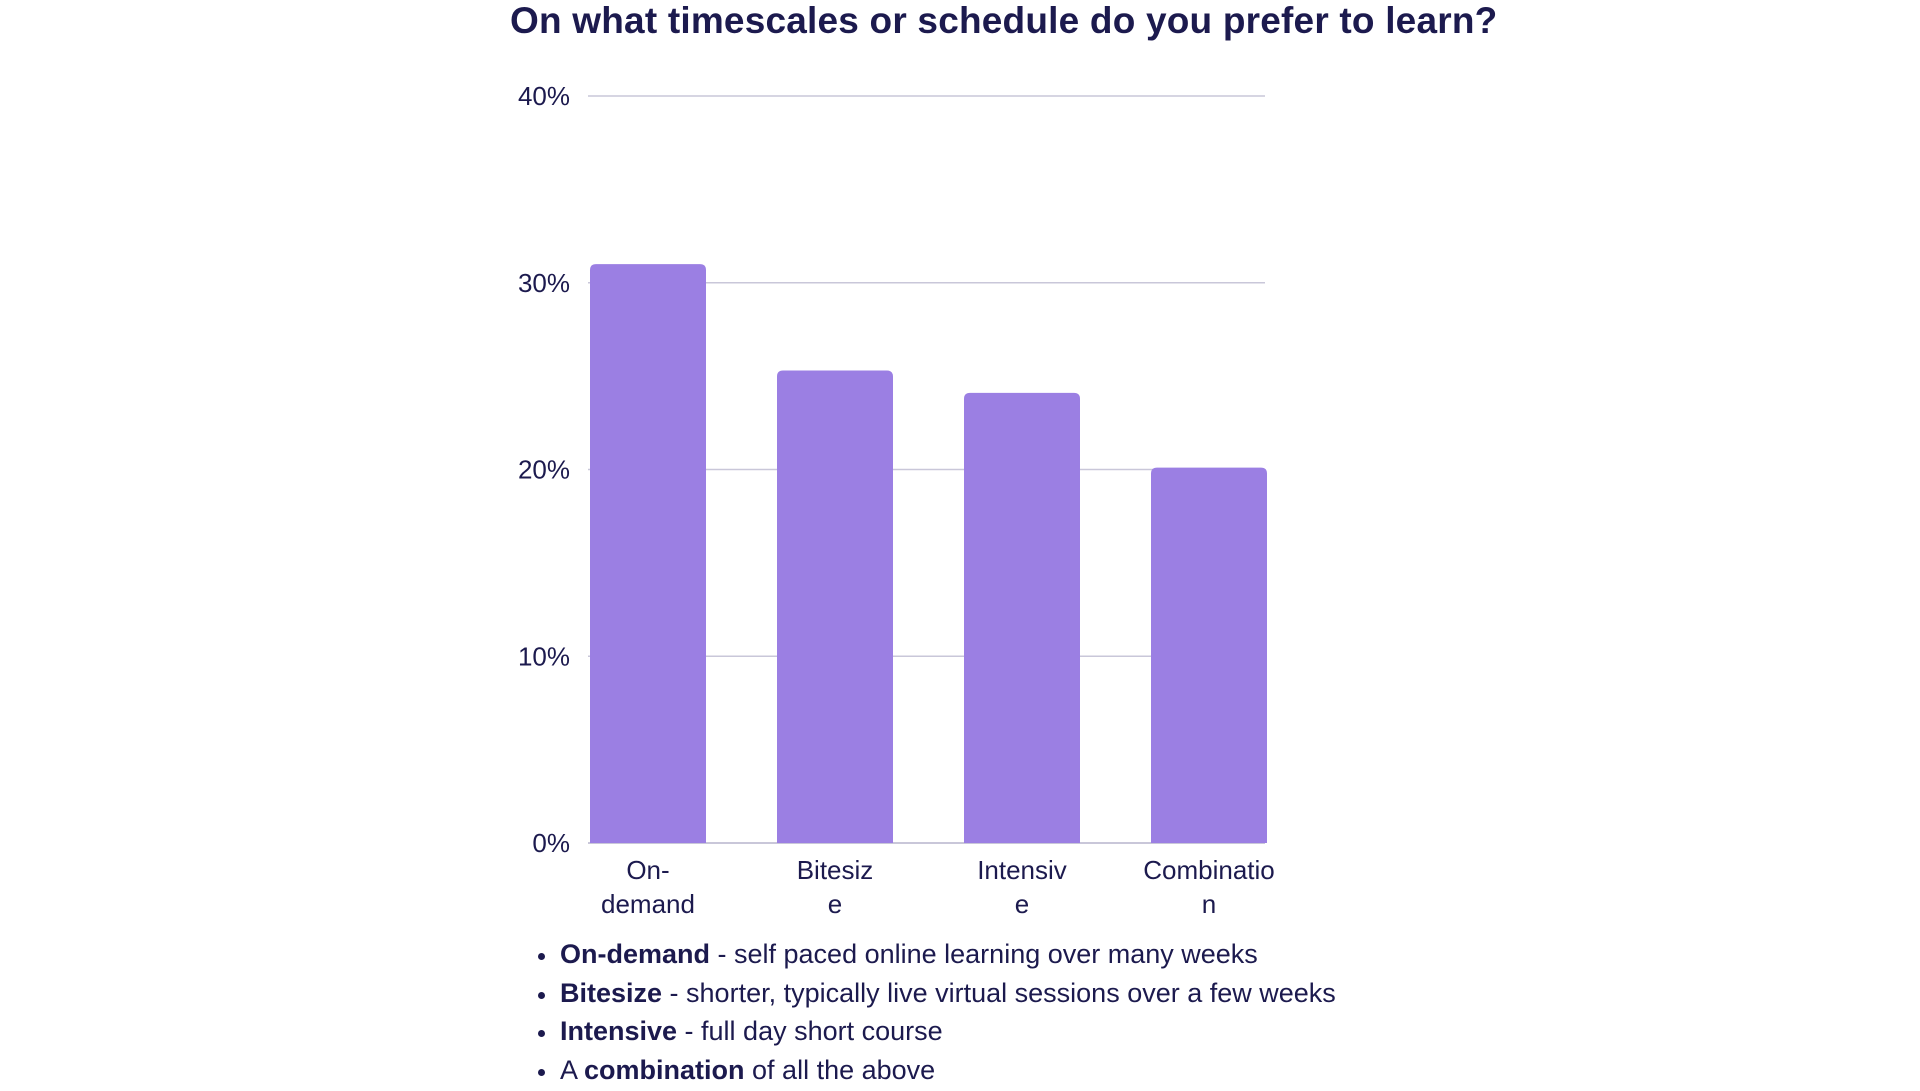 This screenshot has width=1920, height=1091. I want to click on definition-item: A combination of all the above, so click(947, 1070).